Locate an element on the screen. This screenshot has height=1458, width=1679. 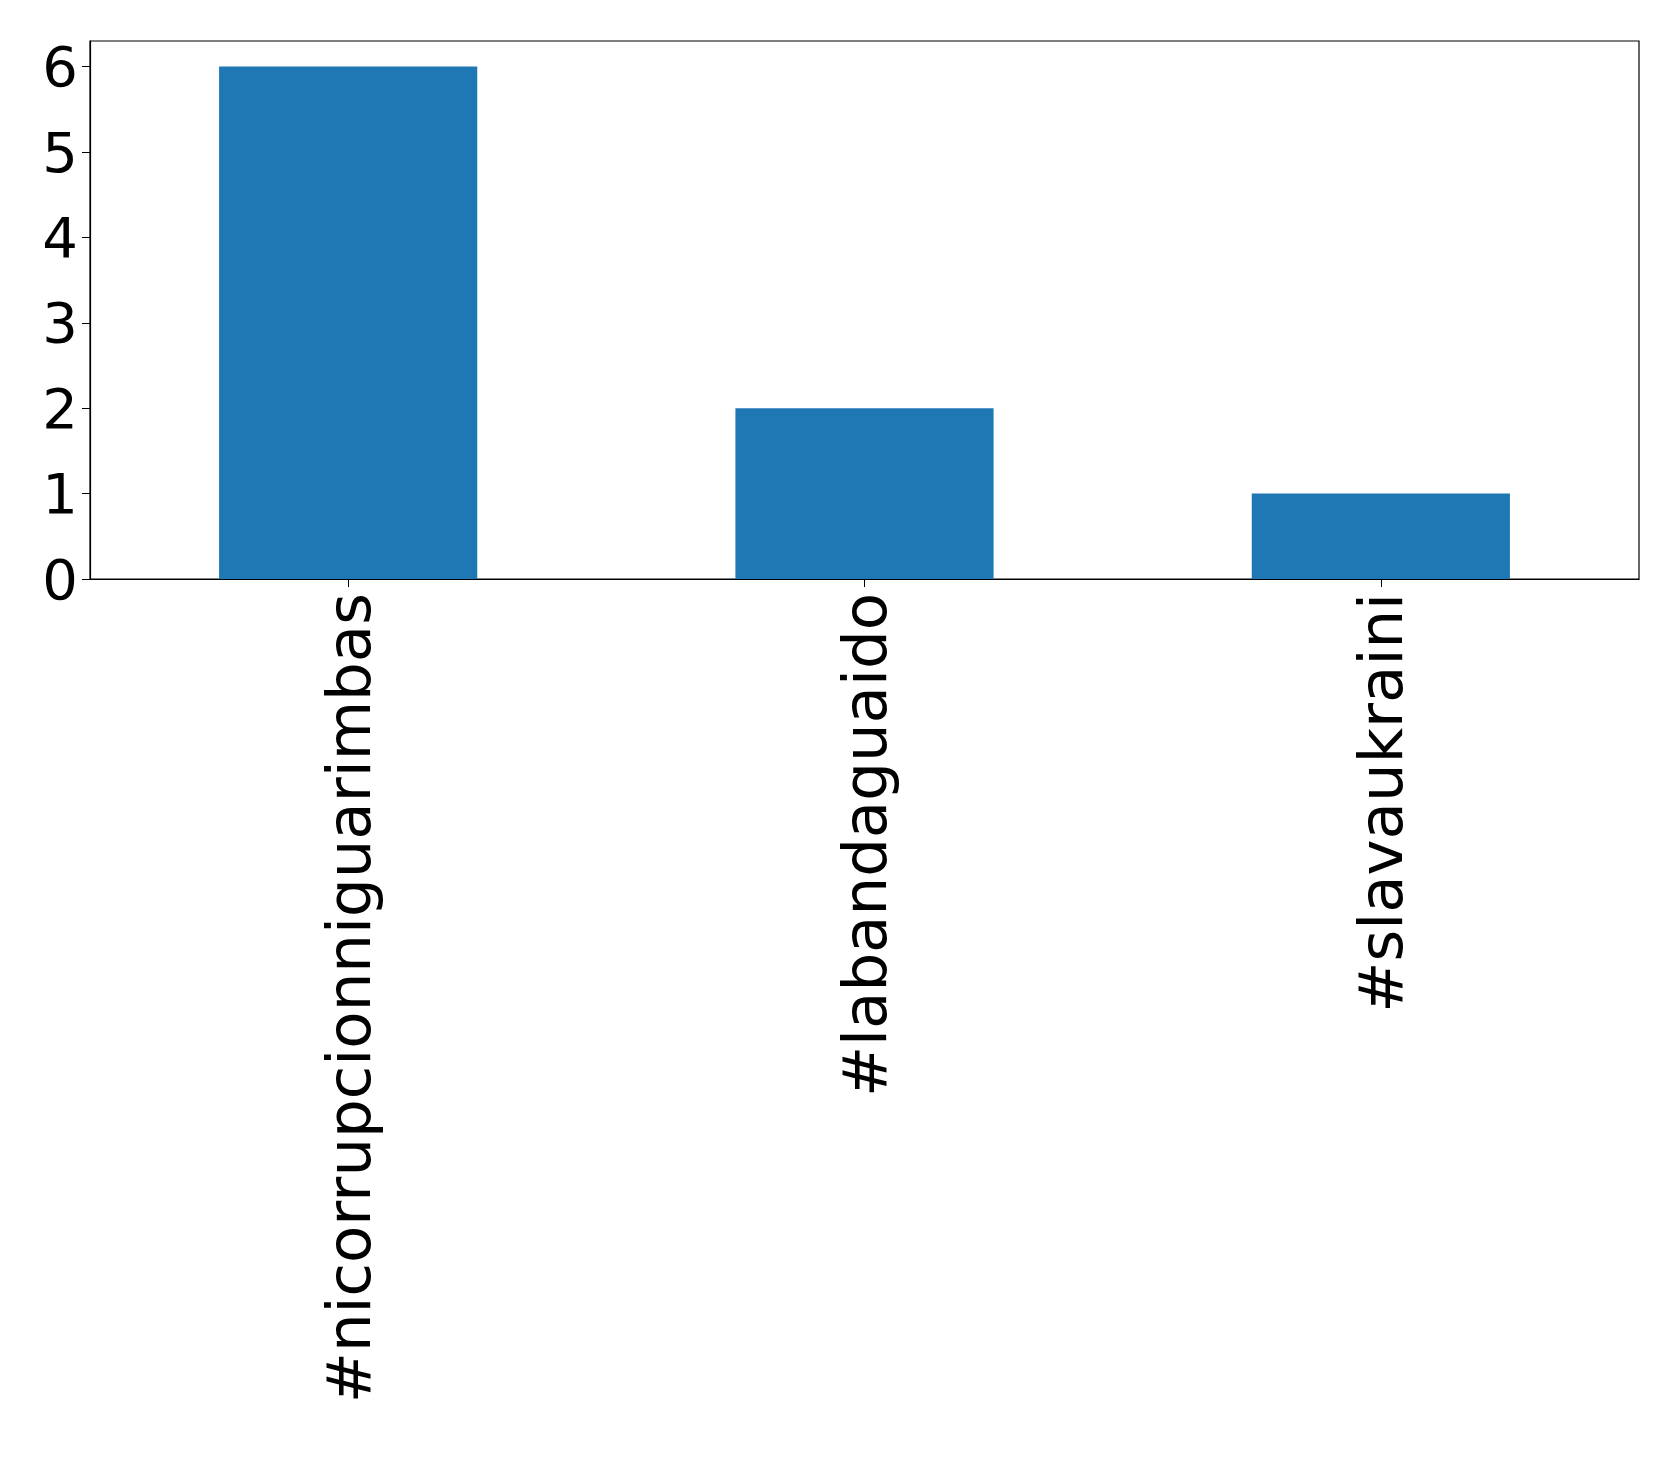
y-tick-label: 0 is located at coordinates (60, 579).